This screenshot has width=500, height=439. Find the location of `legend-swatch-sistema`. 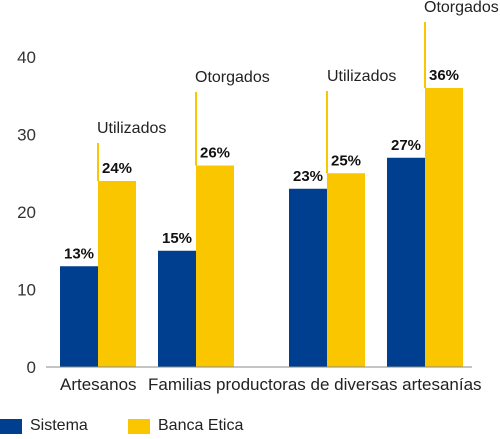

legend-swatch-sistema is located at coordinates (11, 426).